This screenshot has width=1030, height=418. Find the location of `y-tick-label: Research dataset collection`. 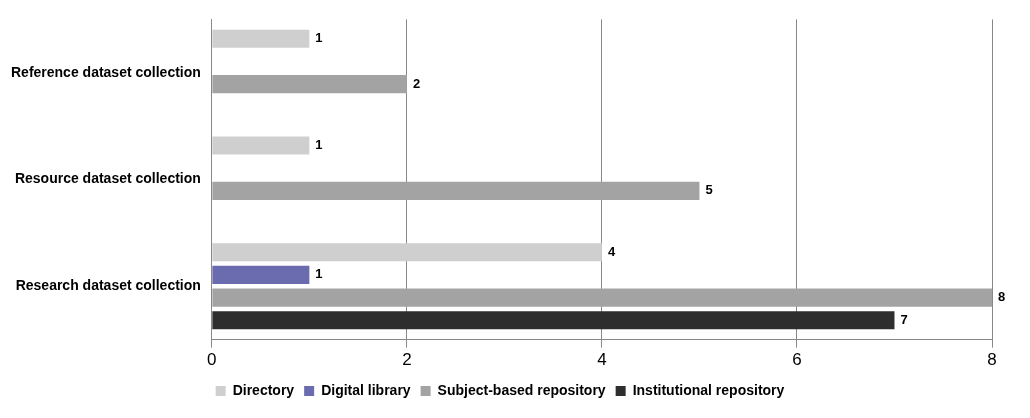

y-tick-label: Research dataset collection is located at coordinates (108, 285).